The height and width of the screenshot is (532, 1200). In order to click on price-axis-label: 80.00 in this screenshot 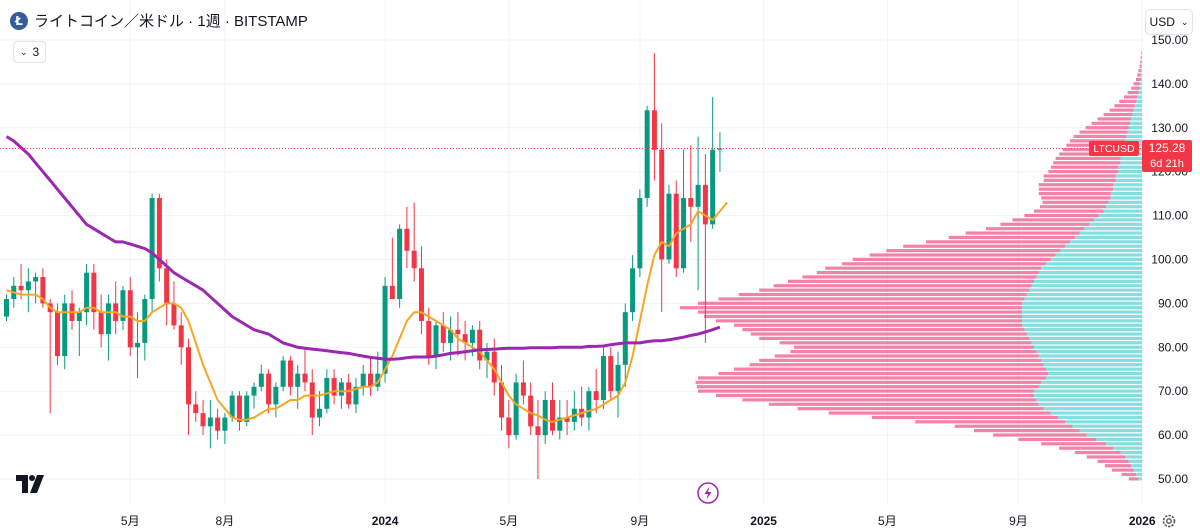, I will do `click(1173, 347)`.